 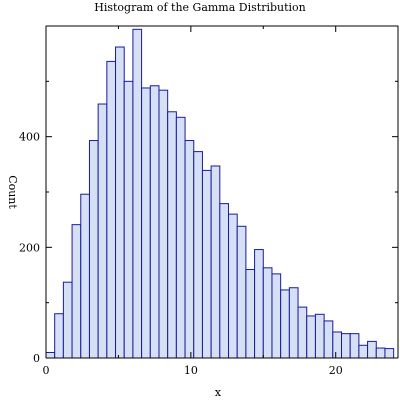 What do you see at coordinates (218, 392) in the screenshot?
I see `x-axis-label: x` at bounding box center [218, 392].